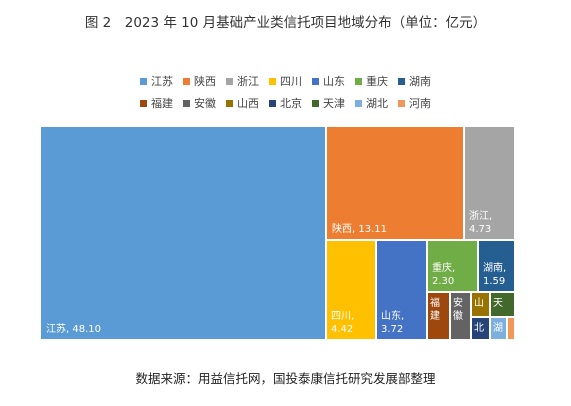 This screenshot has width=571, height=406. I want to click on treemap-cell-char: 安, so click(458, 302).